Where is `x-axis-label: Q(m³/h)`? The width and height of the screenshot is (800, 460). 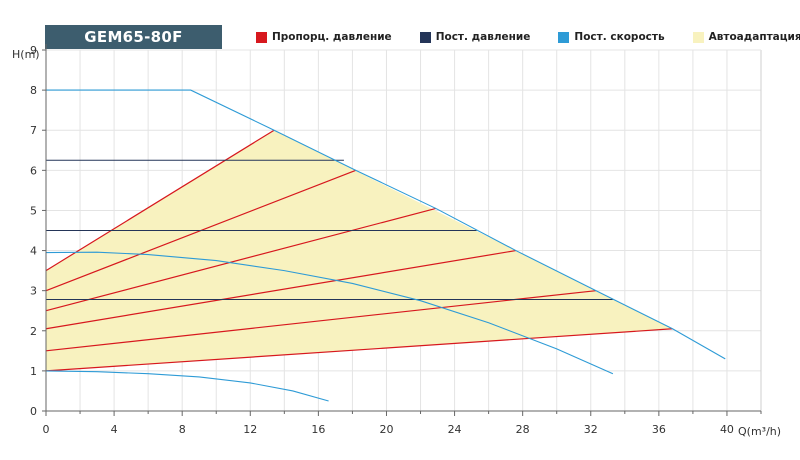 x-axis-label: Q(m³/h) is located at coordinates (759, 431).